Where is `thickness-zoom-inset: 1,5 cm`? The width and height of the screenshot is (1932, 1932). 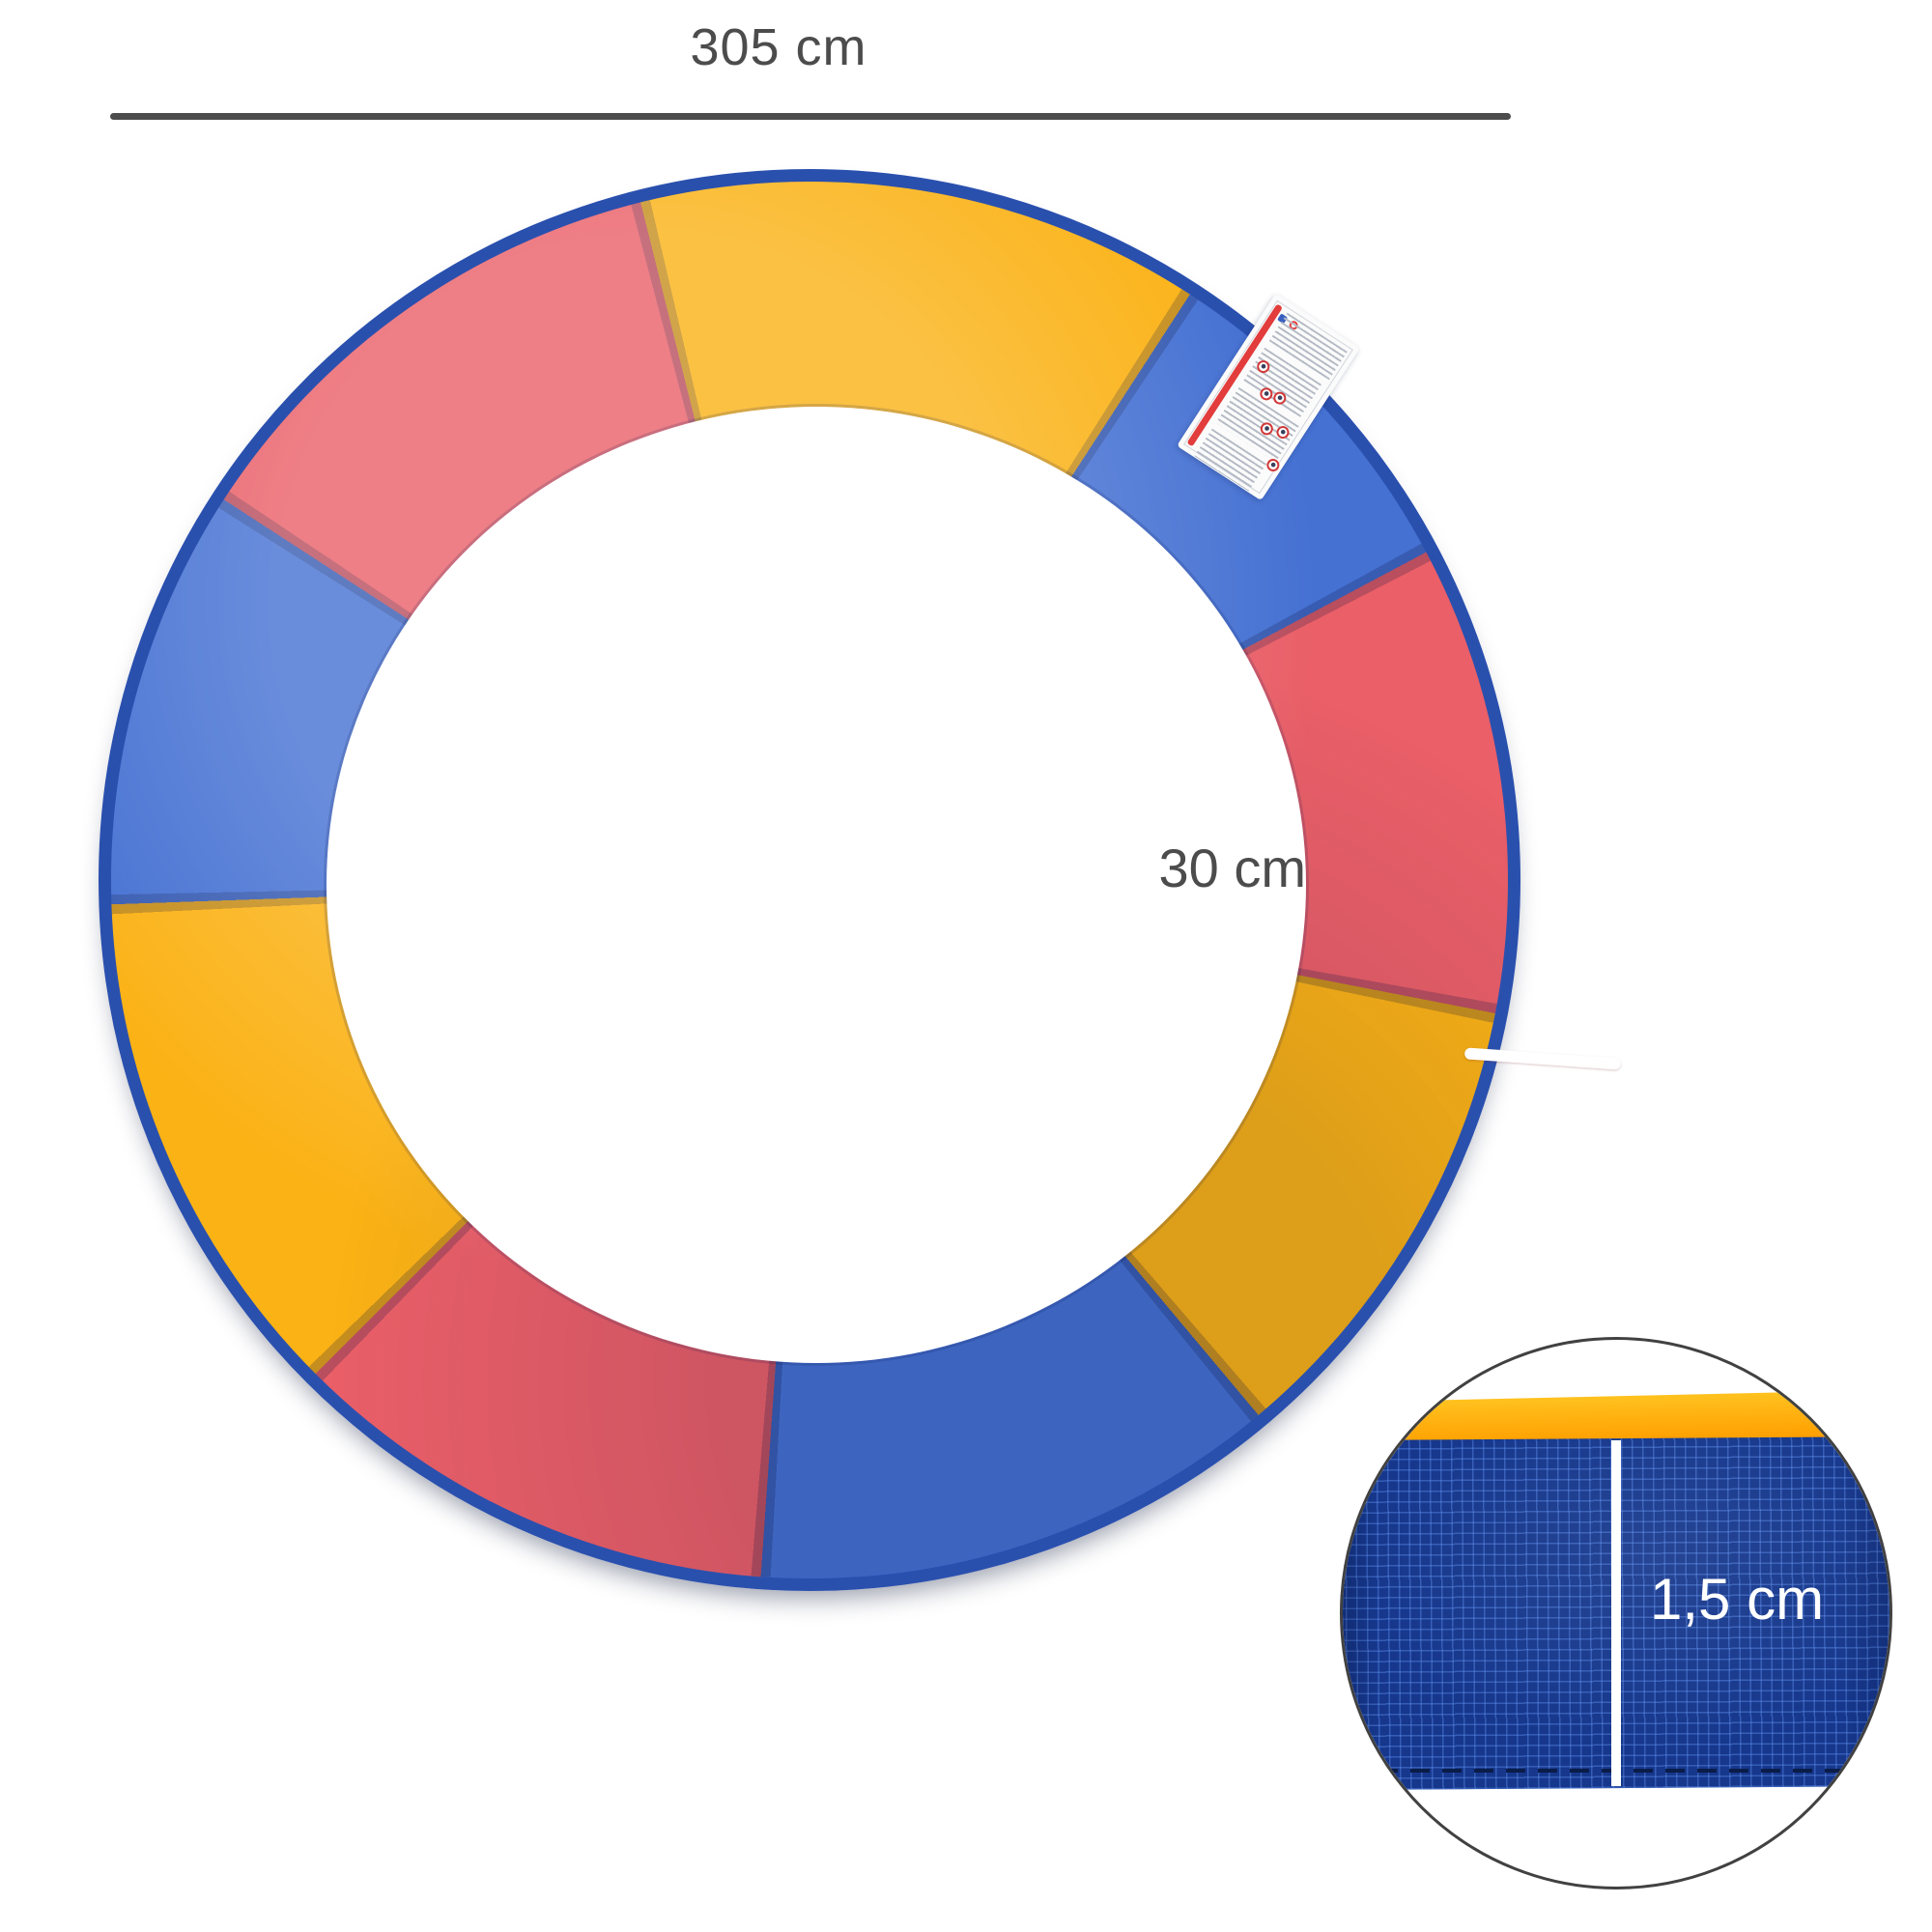 thickness-zoom-inset: 1,5 cm is located at coordinates (1616, 1613).